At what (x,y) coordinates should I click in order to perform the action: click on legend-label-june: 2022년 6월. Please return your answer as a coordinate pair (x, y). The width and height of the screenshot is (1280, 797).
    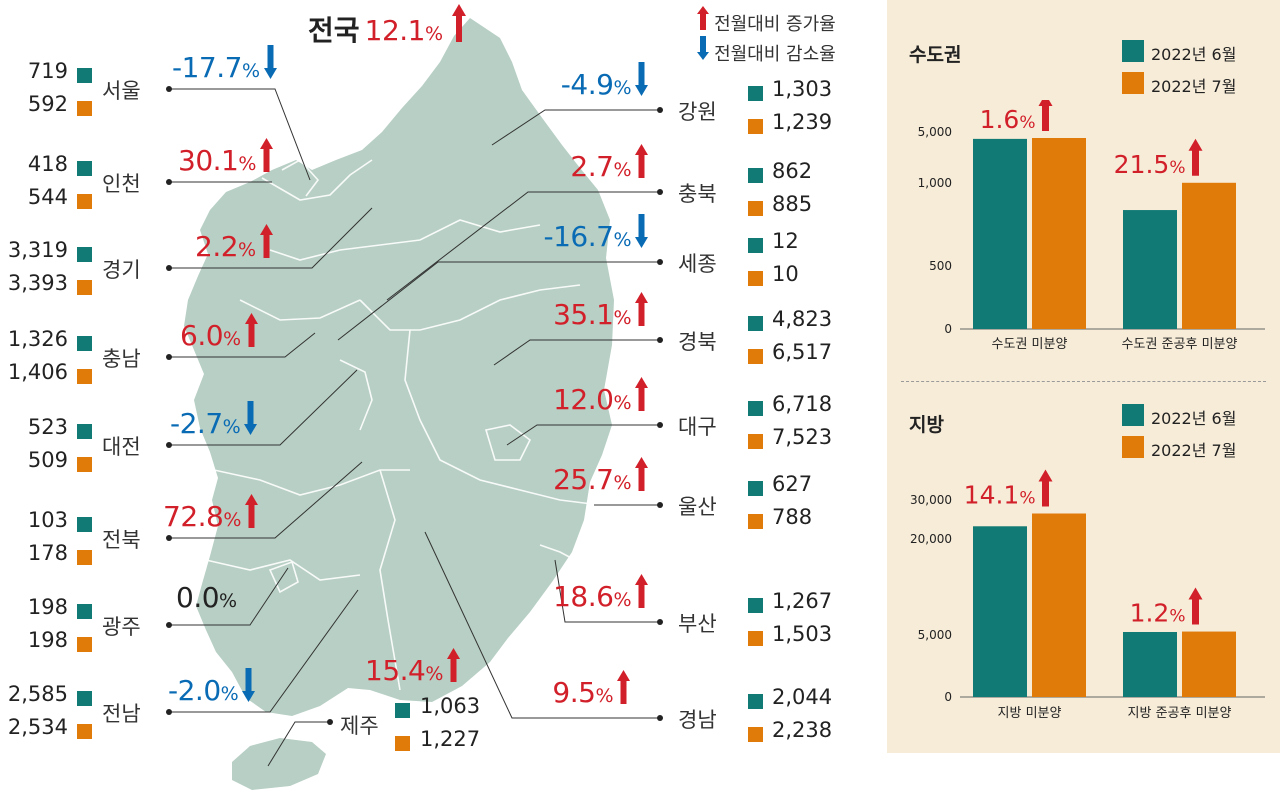
    Looking at the image, I should click on (1194, 54).